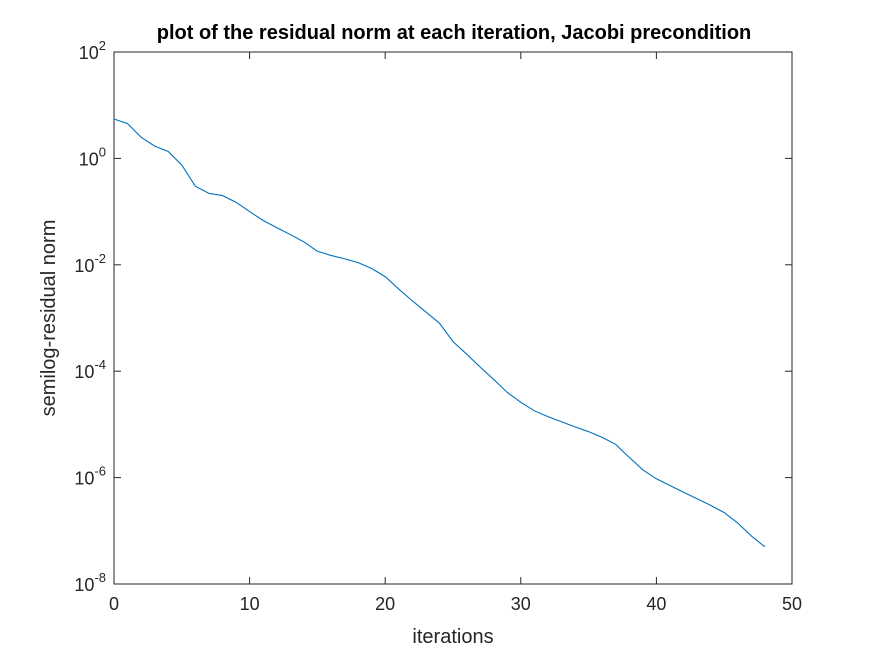  I want to click on y-tick-label: 10⁻⁸, so click(90, 582).